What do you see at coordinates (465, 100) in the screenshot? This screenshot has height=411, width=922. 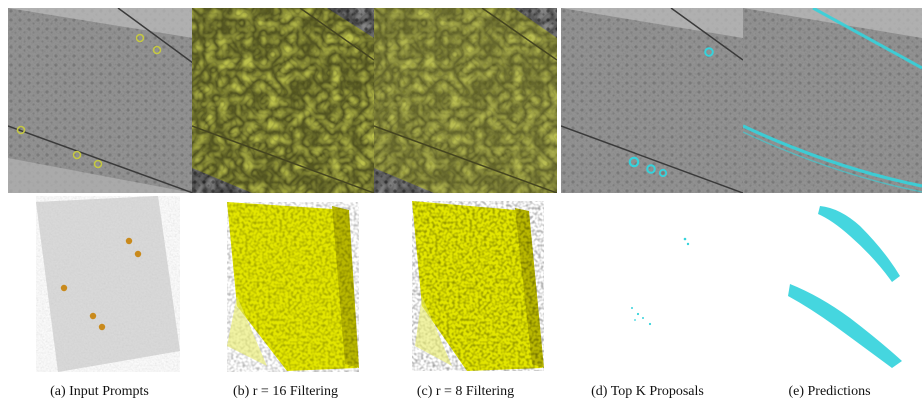 I see `tomogram-slice-c` at bounding box center [465, 100].